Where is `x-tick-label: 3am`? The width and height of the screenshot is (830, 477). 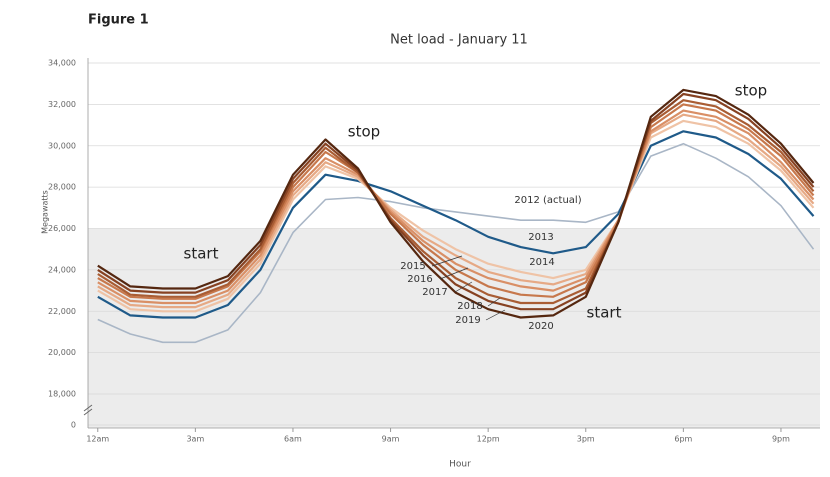
x-tick-label: 3am is located at coordinates (195, 439).